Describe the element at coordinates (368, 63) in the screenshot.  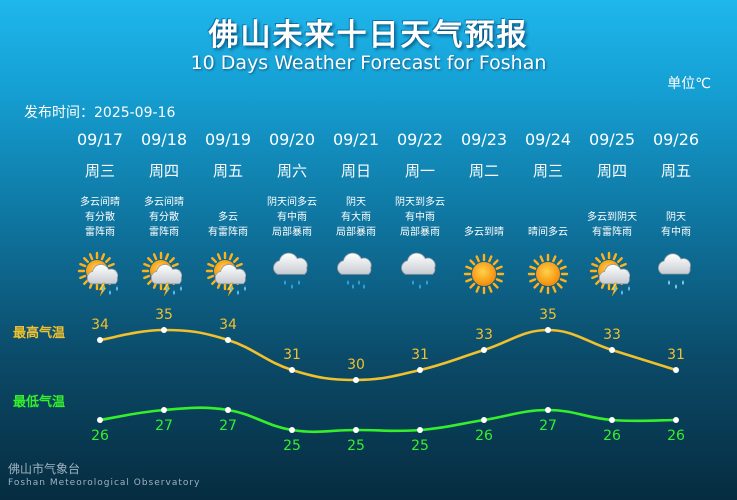
I see `page-subtitle: 10 Days Weather Forecast for Foshan` at that location.